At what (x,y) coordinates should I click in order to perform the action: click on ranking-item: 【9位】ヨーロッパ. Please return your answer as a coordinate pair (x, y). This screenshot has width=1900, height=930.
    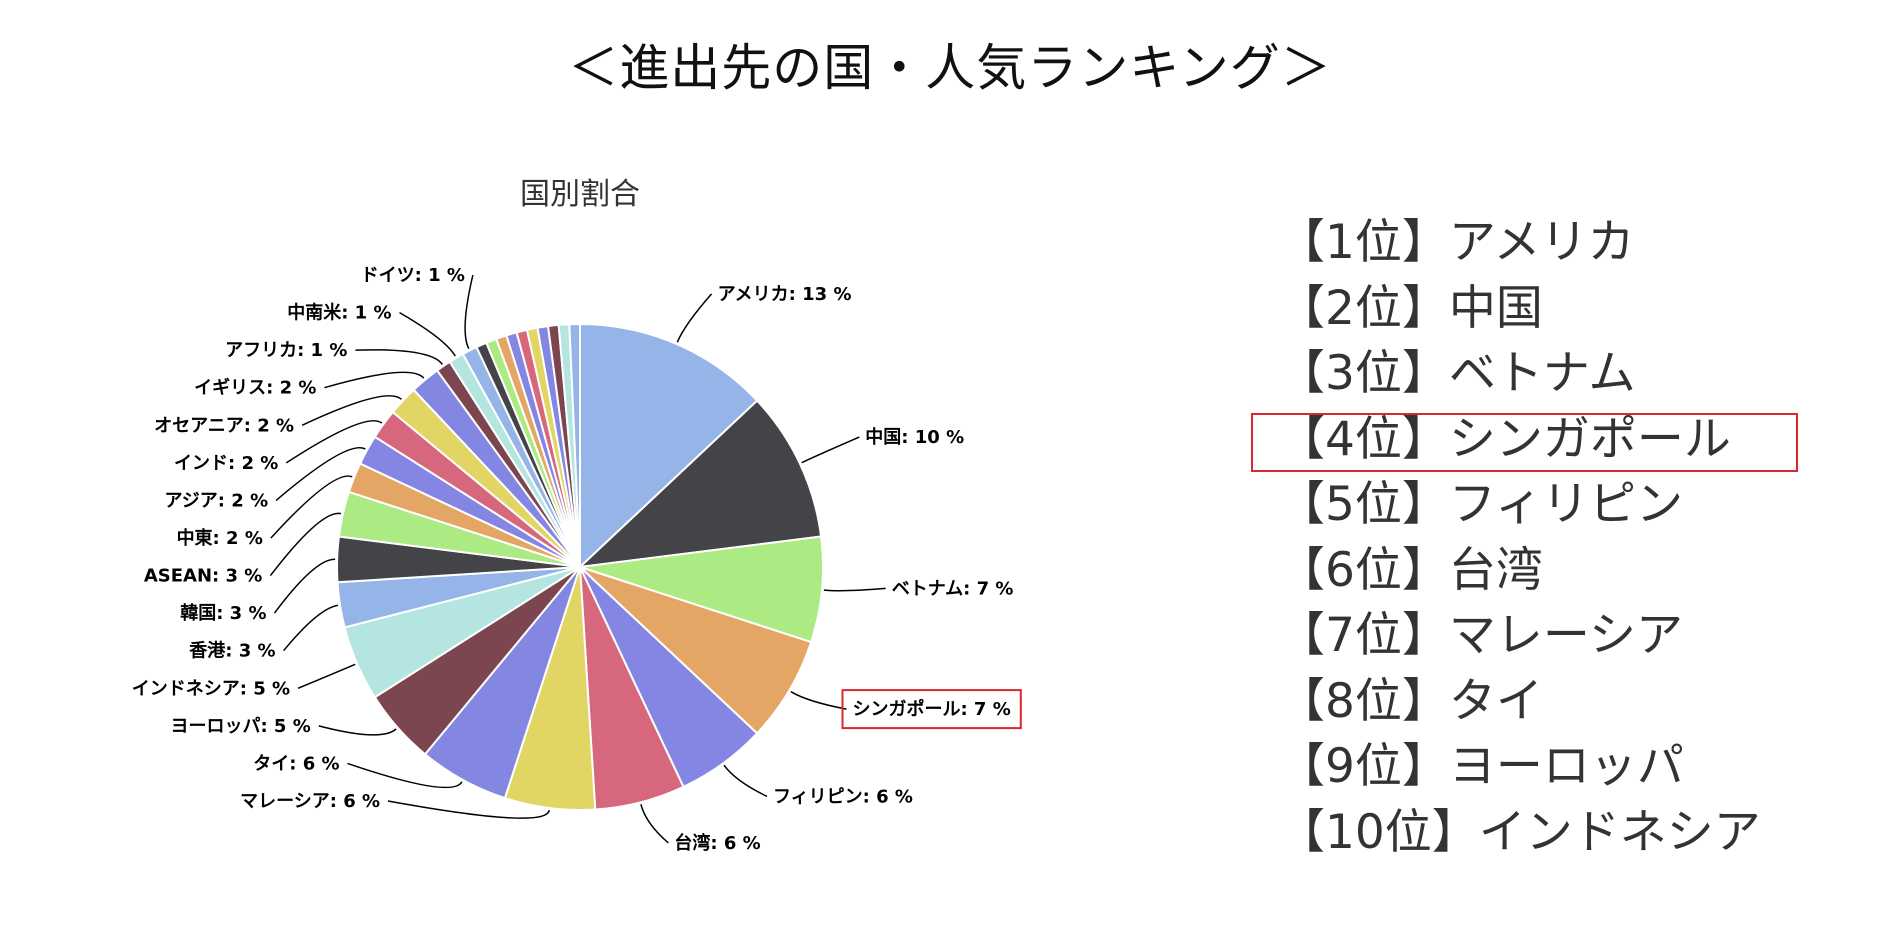
    Looking at the image, I should click on (1481, 766).